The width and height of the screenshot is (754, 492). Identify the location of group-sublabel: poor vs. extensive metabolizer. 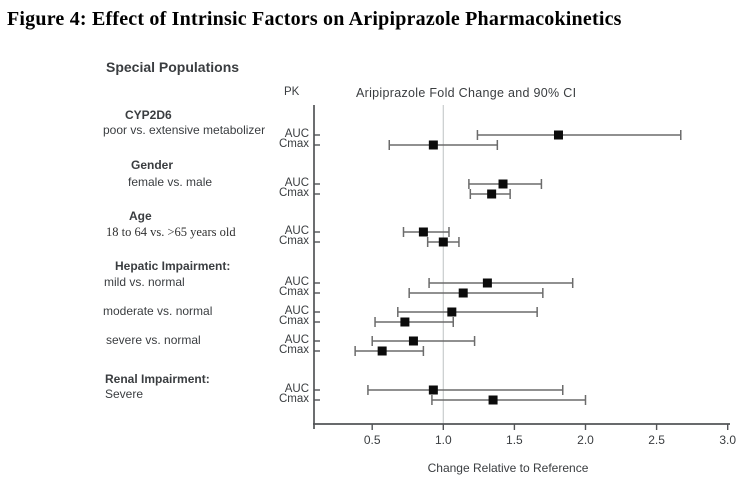
(184, 130).